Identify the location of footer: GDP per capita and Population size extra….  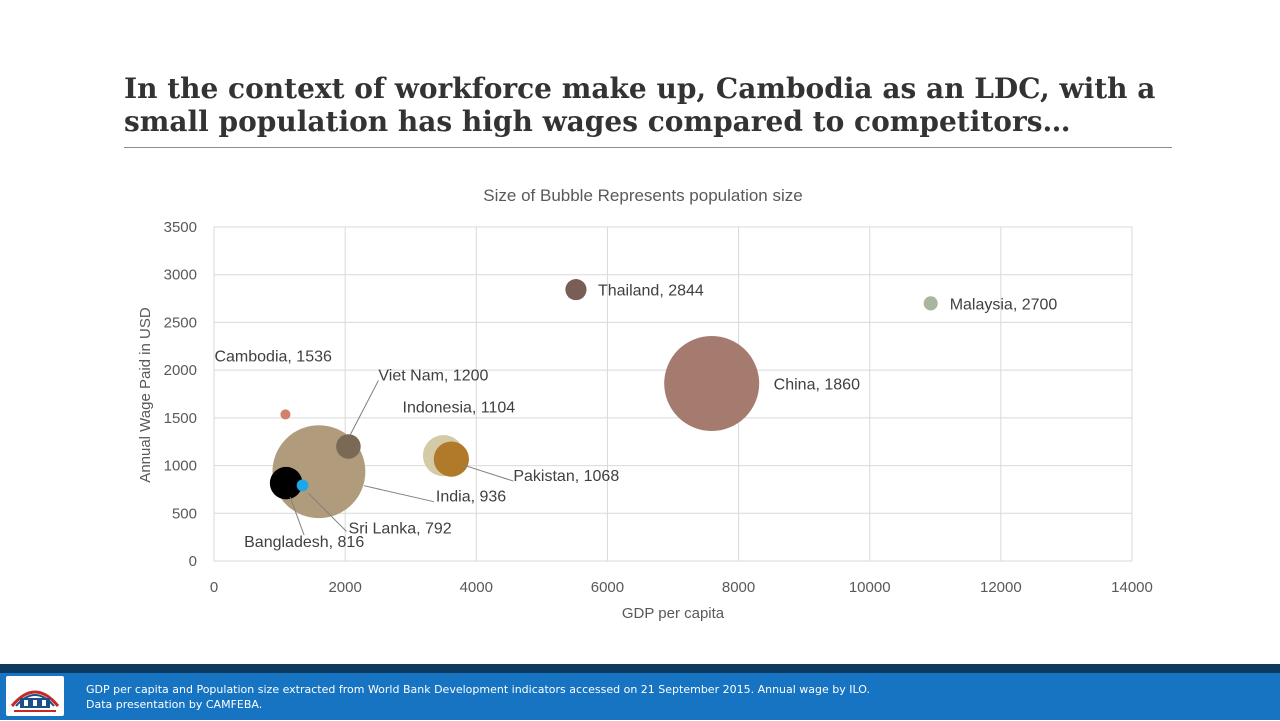
(640, 696).